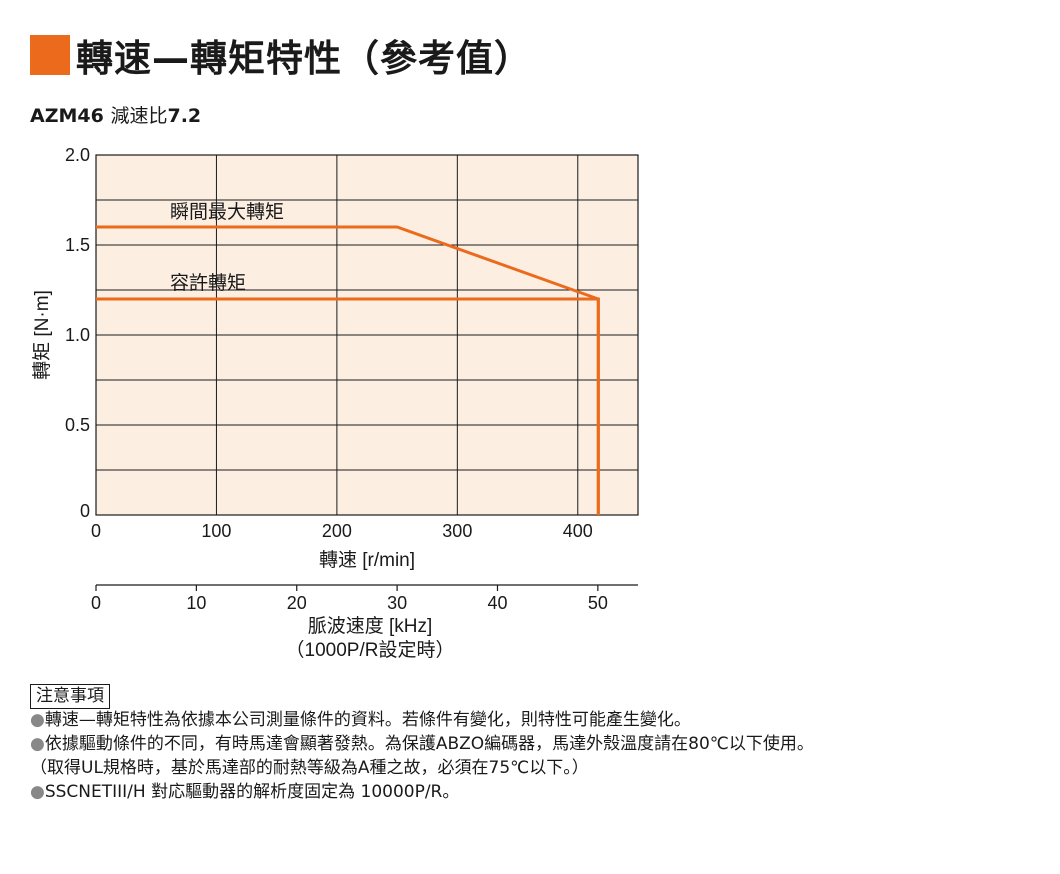  Describe the element at coordinates (370, 626) in the screenshot. I see `secondary-axis-label: 脈波速度 [kHz]` at that location.